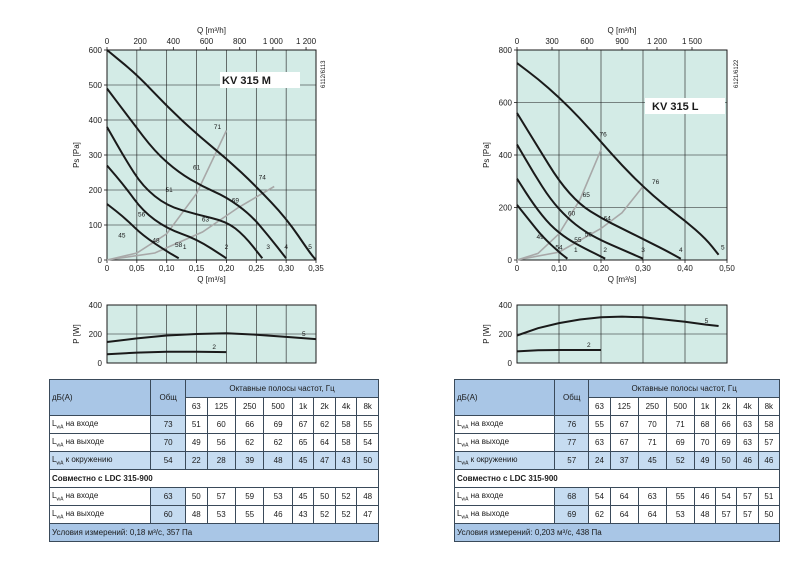  I want to click on top-tick-label: 0, so click(107, 41).